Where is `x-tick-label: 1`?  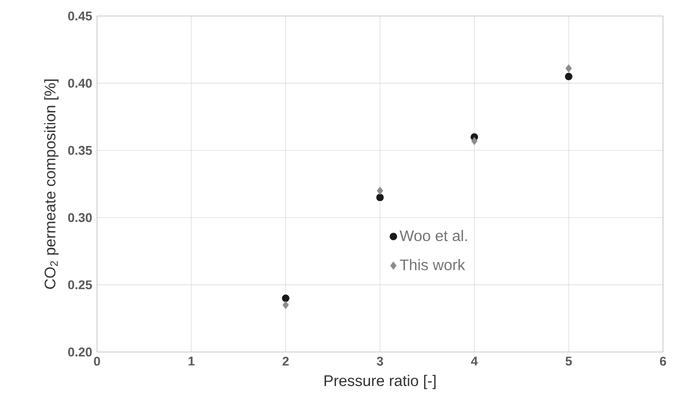
x-tick-label: 1 is located at coordinates (191, 361).